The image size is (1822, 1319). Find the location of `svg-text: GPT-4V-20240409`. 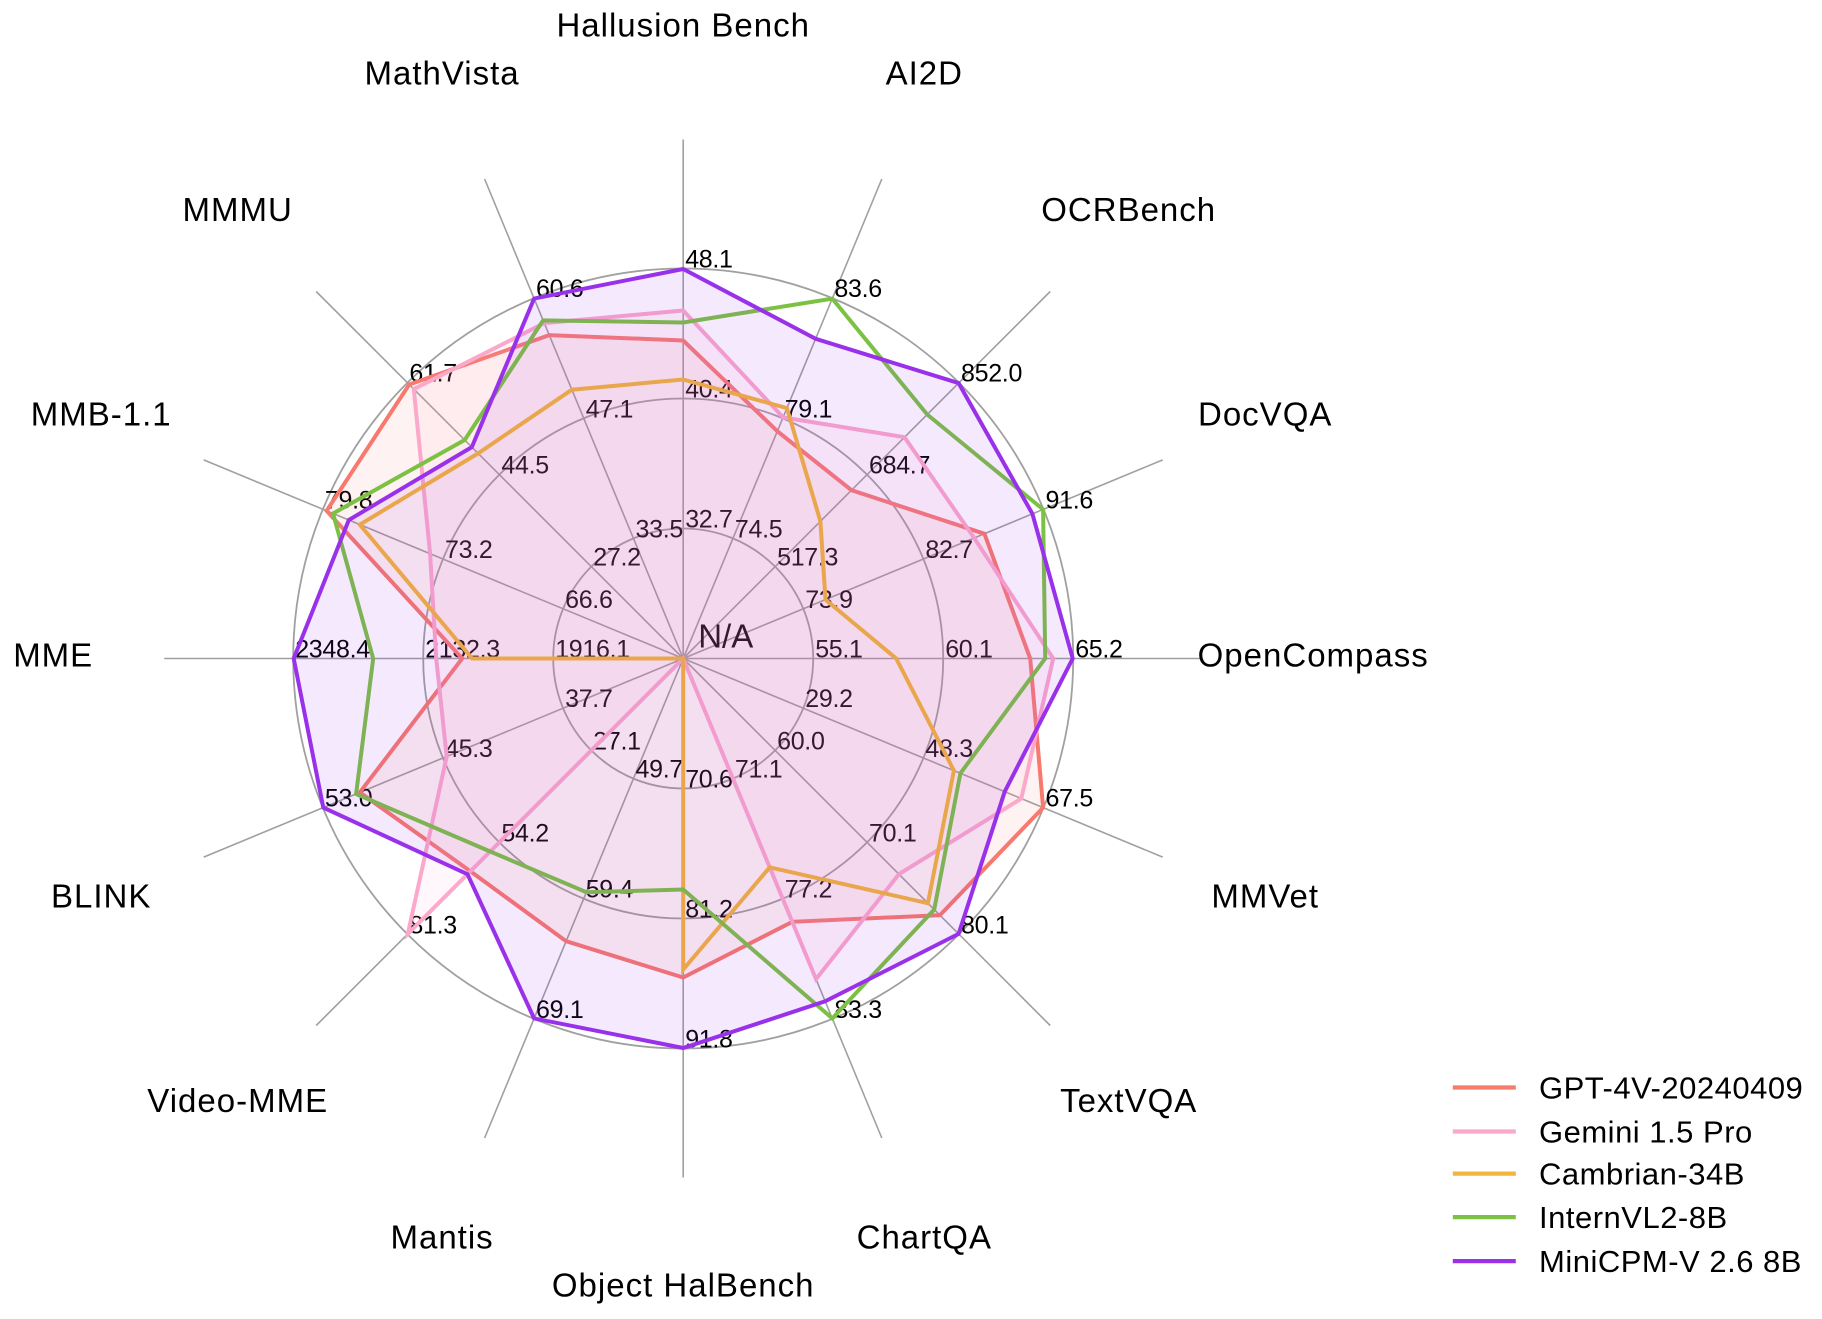

svg-text: GPT-4V-20240409 is located at coordinates (1671, 1088).